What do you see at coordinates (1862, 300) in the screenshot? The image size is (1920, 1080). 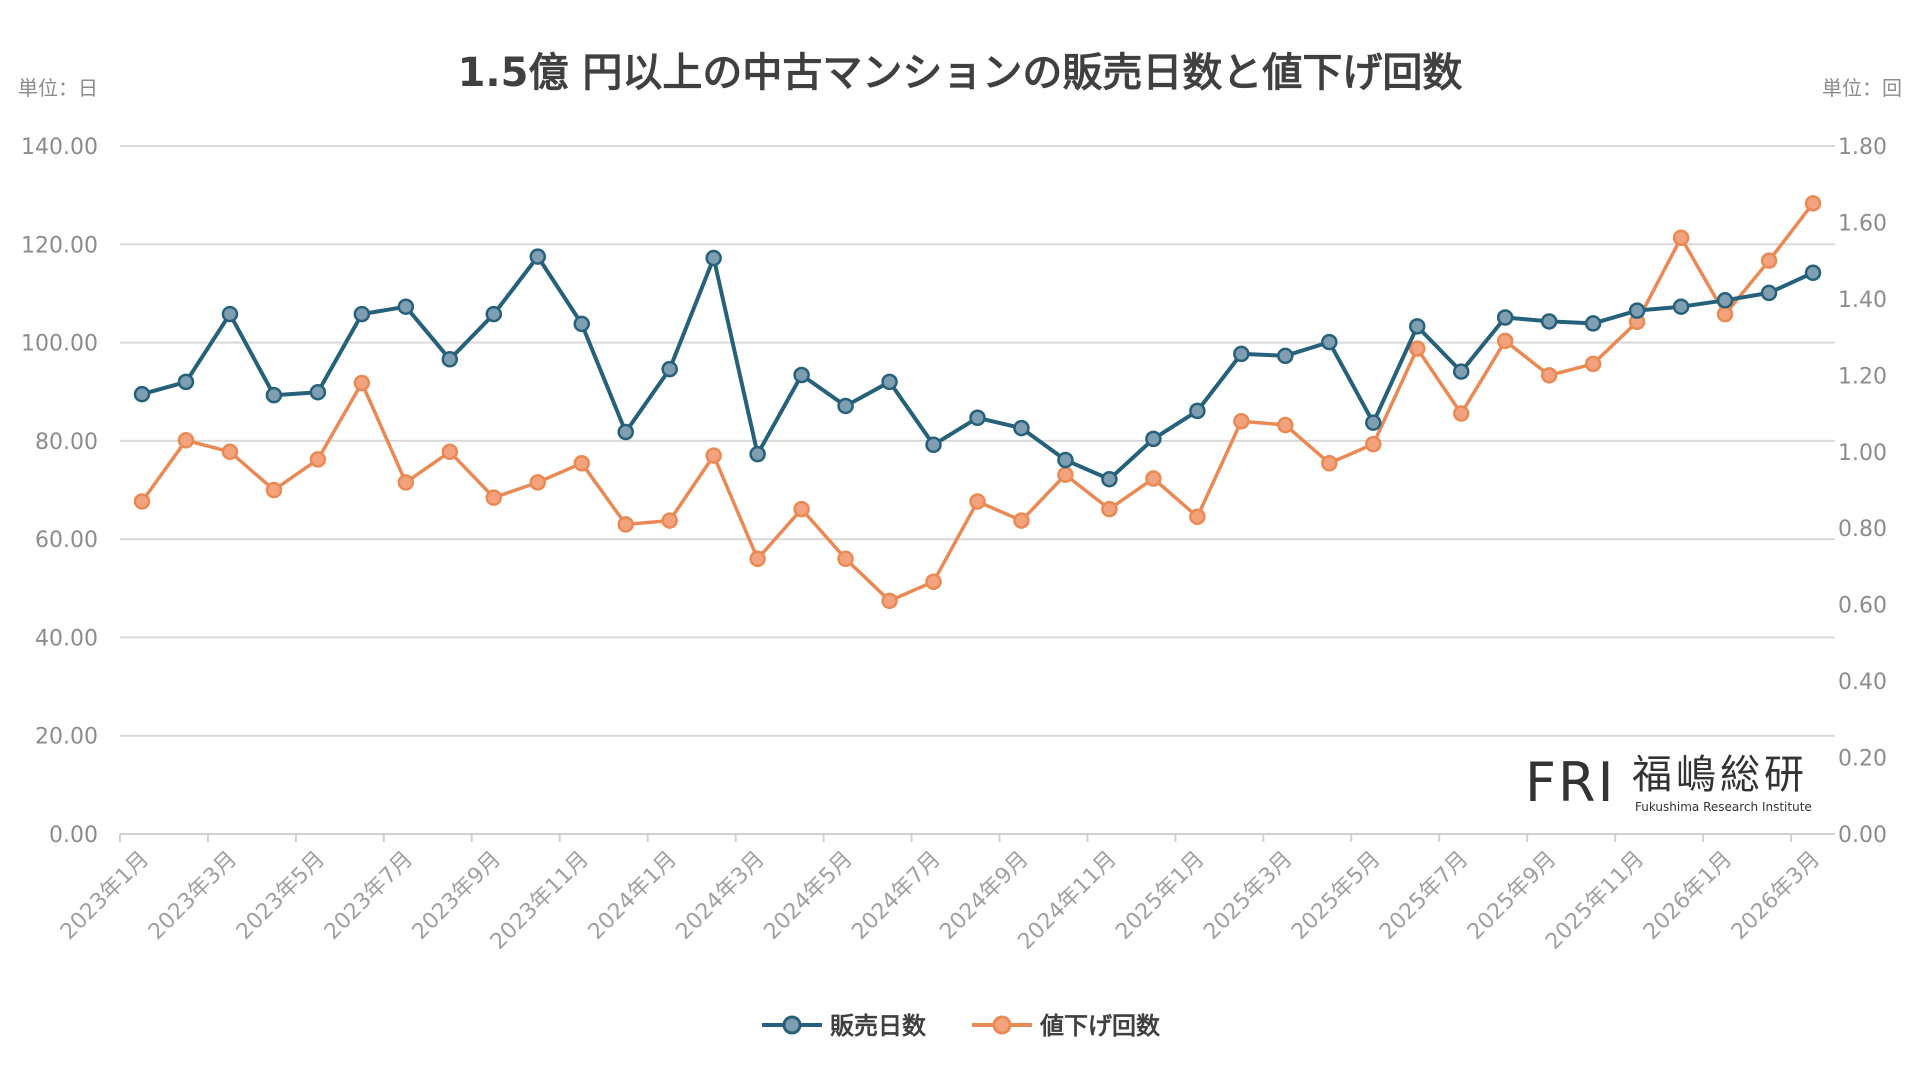 I see `right-tick-label: 1.40` at bounding box center [1862, 300].